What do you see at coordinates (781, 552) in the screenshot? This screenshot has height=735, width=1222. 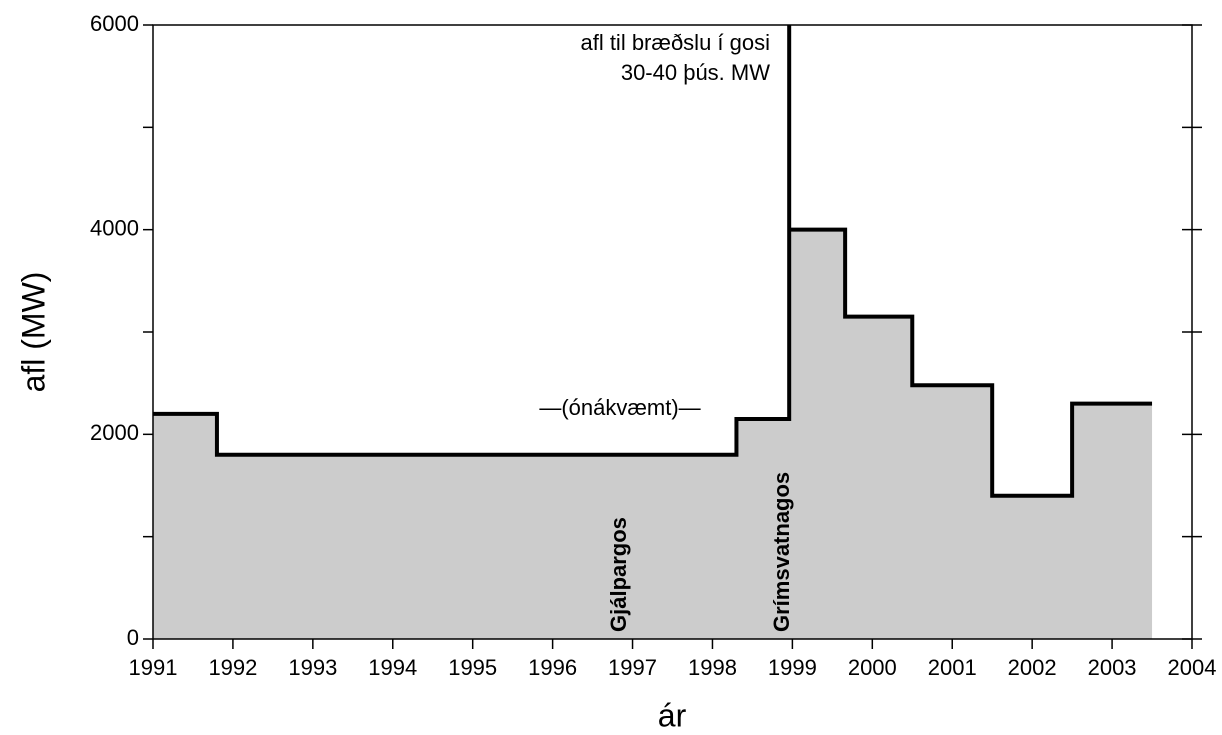 I see `annotation: Grímsvatnagos` at bounding box center [781, 552].